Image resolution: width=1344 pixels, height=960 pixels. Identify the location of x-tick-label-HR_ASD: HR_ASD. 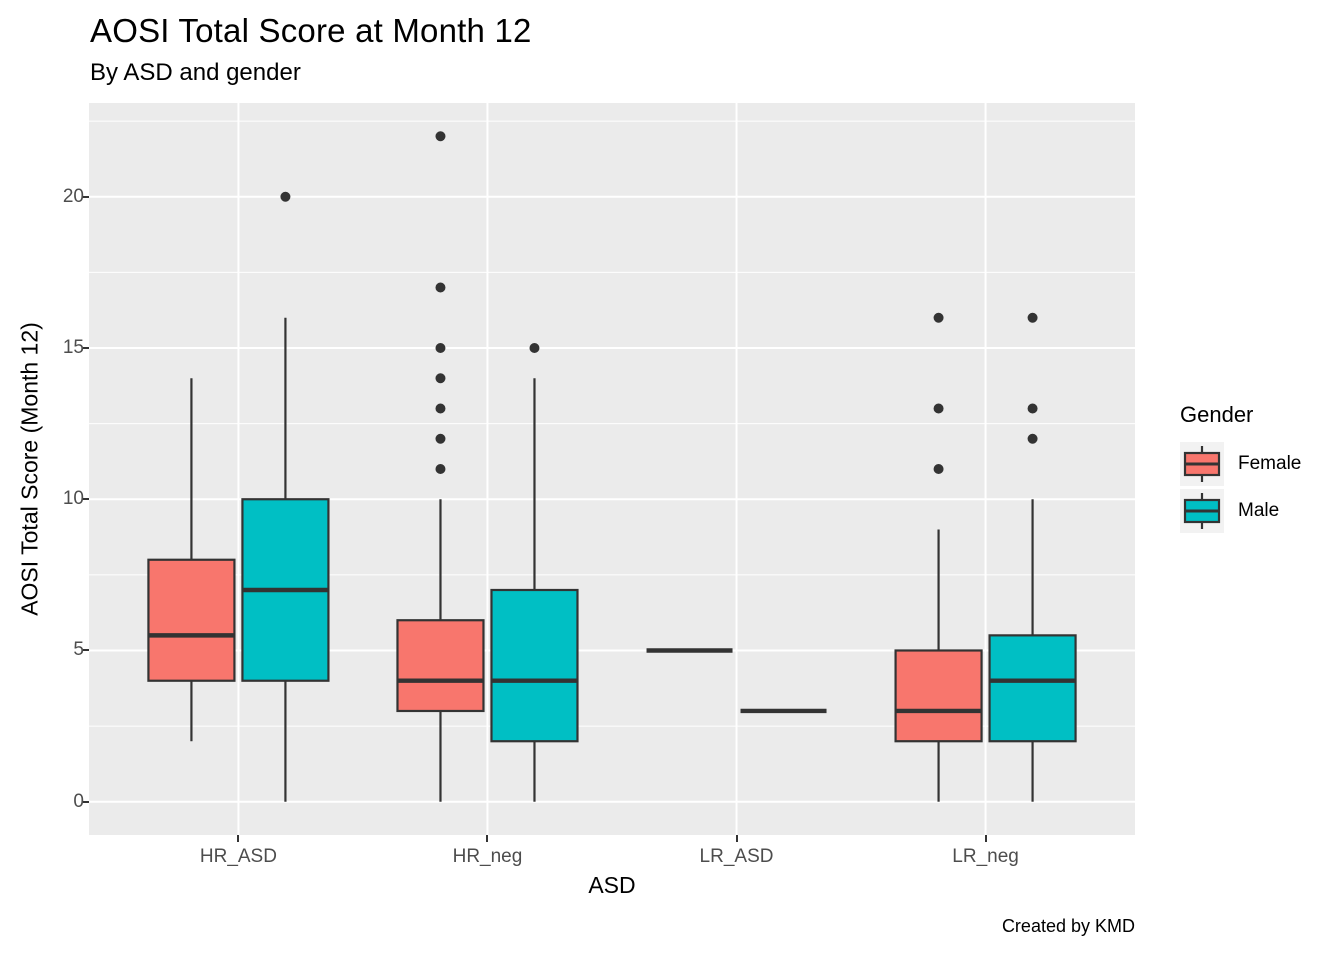
(238, 856).